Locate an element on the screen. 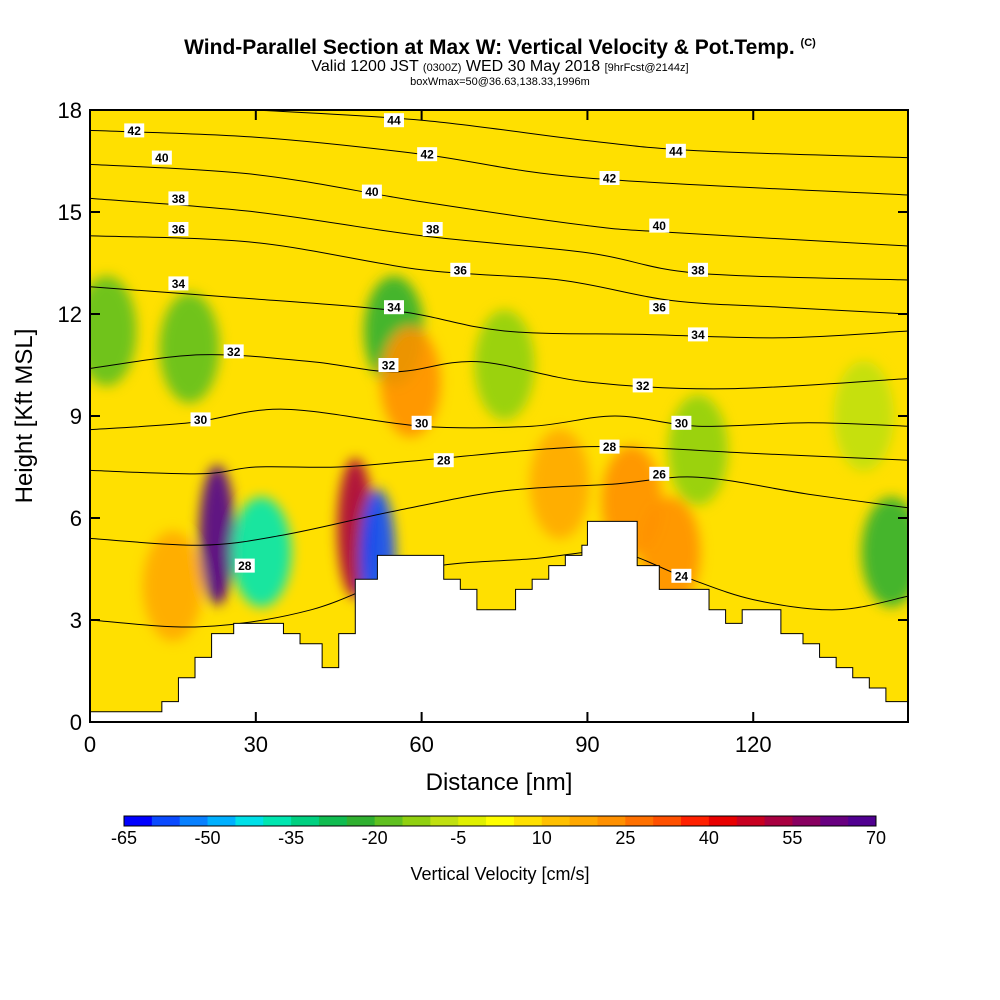 This screenshot has height=1000, width=1000. y-tick-label: 0 is located at coordinates (76, 722).